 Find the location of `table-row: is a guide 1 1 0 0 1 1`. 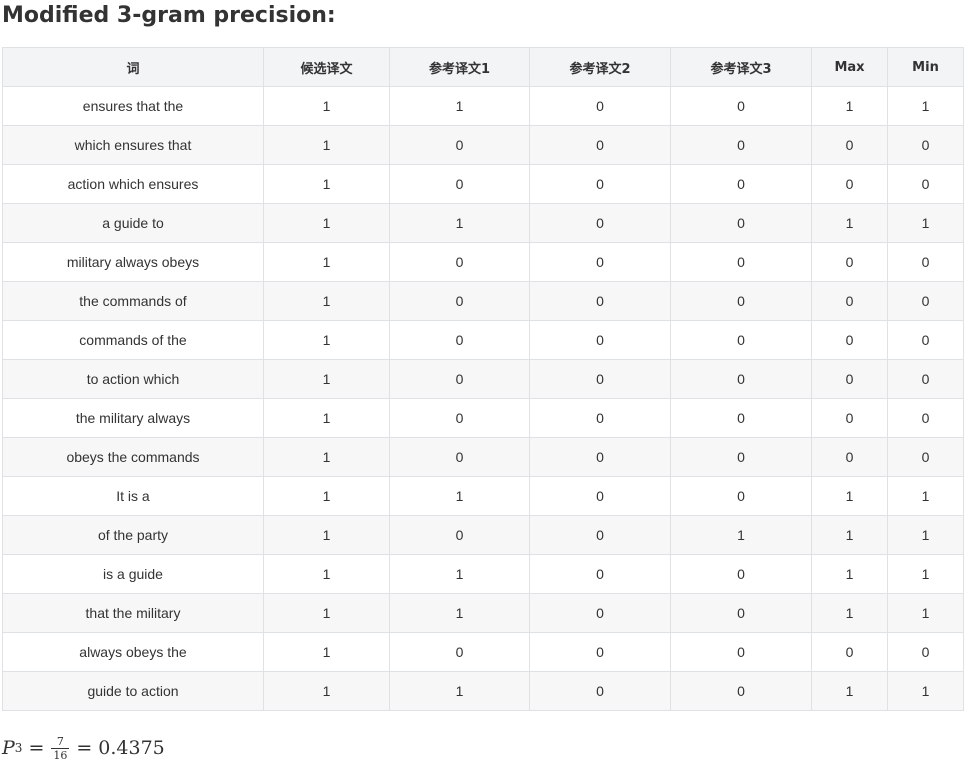

table-row: is a guide 1 1 0 0 1 1 is located at coordinates (483, 574).